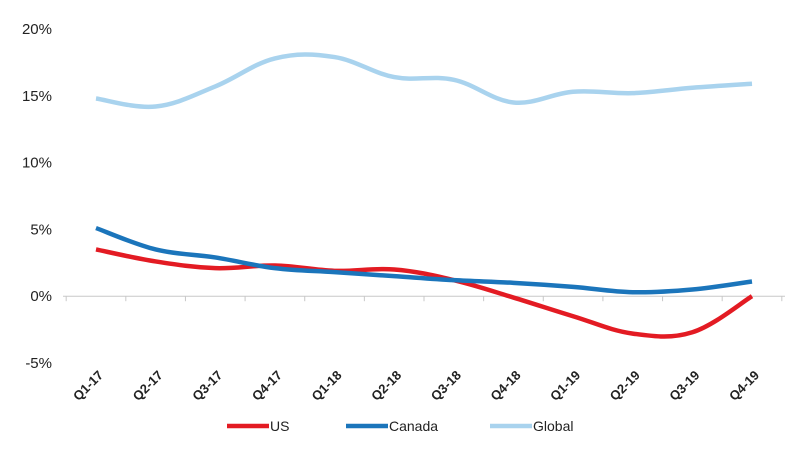  I want to click on x-tick-label: Q4-17, so click(267, 386).